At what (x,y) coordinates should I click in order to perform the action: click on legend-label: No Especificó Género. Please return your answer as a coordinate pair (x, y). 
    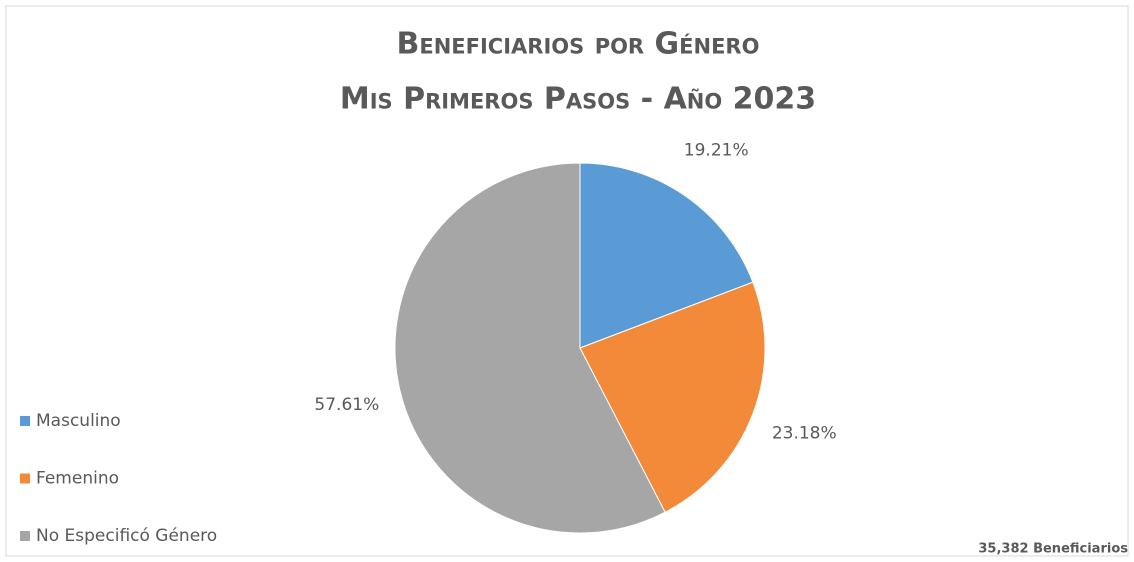
    Looking at the image, I should click on (126, 536).